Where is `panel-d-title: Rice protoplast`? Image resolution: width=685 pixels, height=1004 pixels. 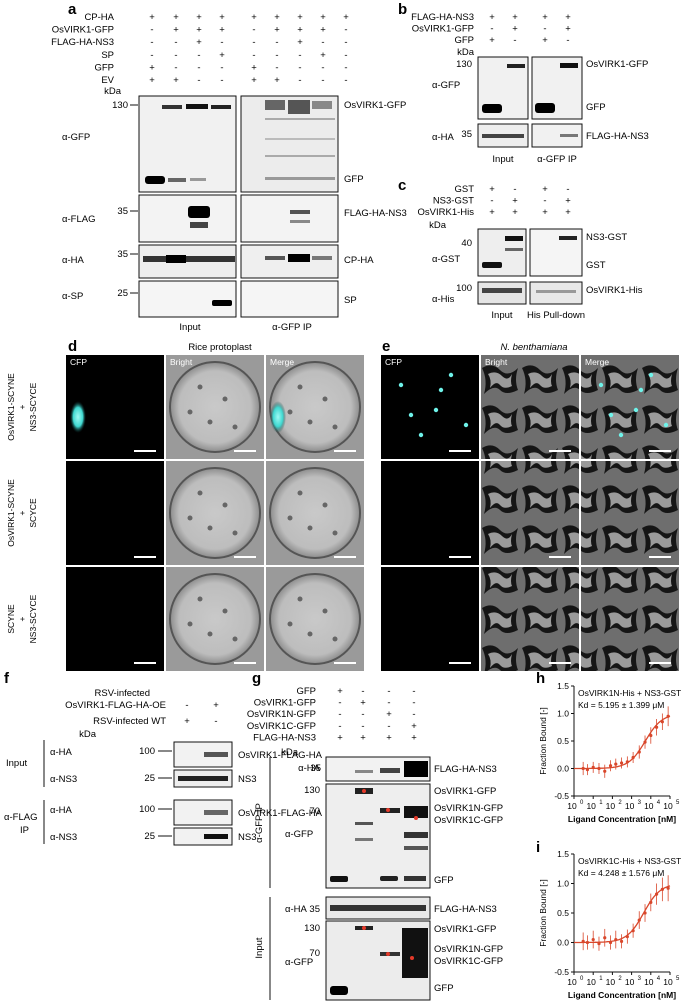
panel-d-title: Rice protoplast is located at coordinates (220, 347).